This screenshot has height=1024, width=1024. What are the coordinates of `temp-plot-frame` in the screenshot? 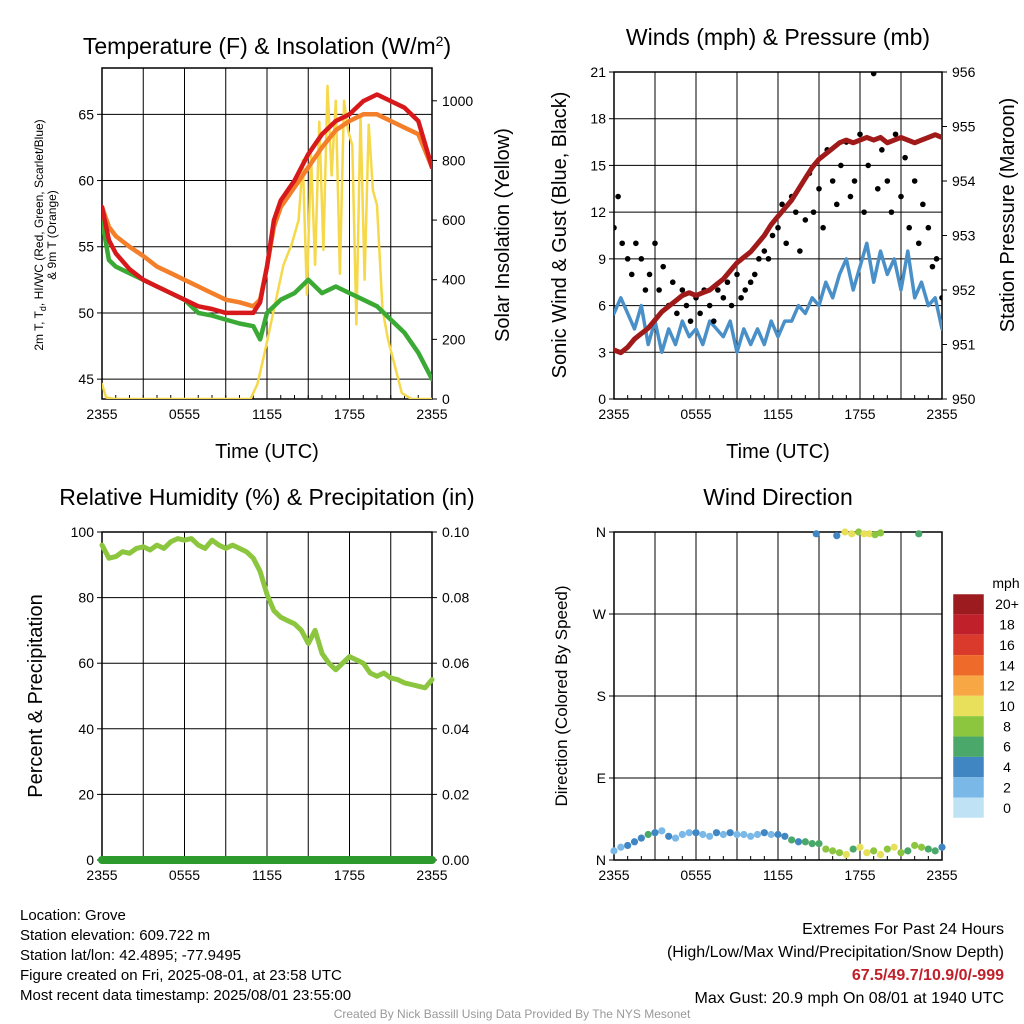 It's located at (267, 233).